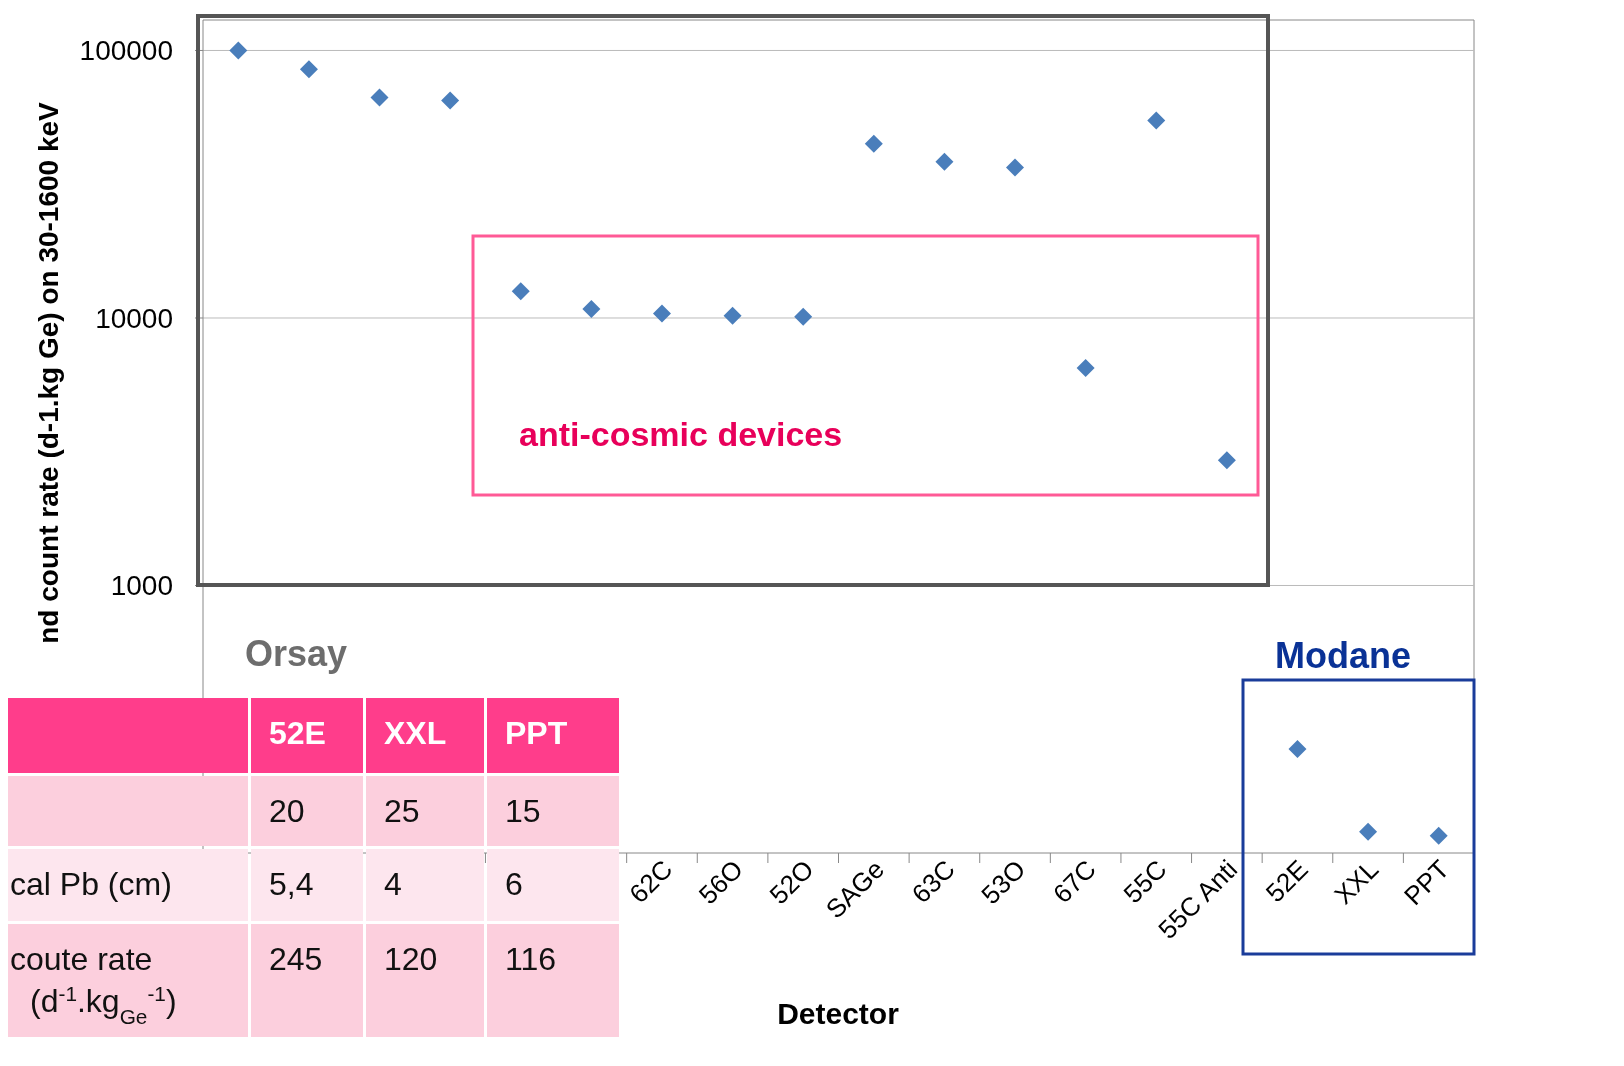 The height and width of the screenshot is (1066, 1624). Describe the element at coordinates (514, 884) in the screenshot. I see `text: 6` at that location.